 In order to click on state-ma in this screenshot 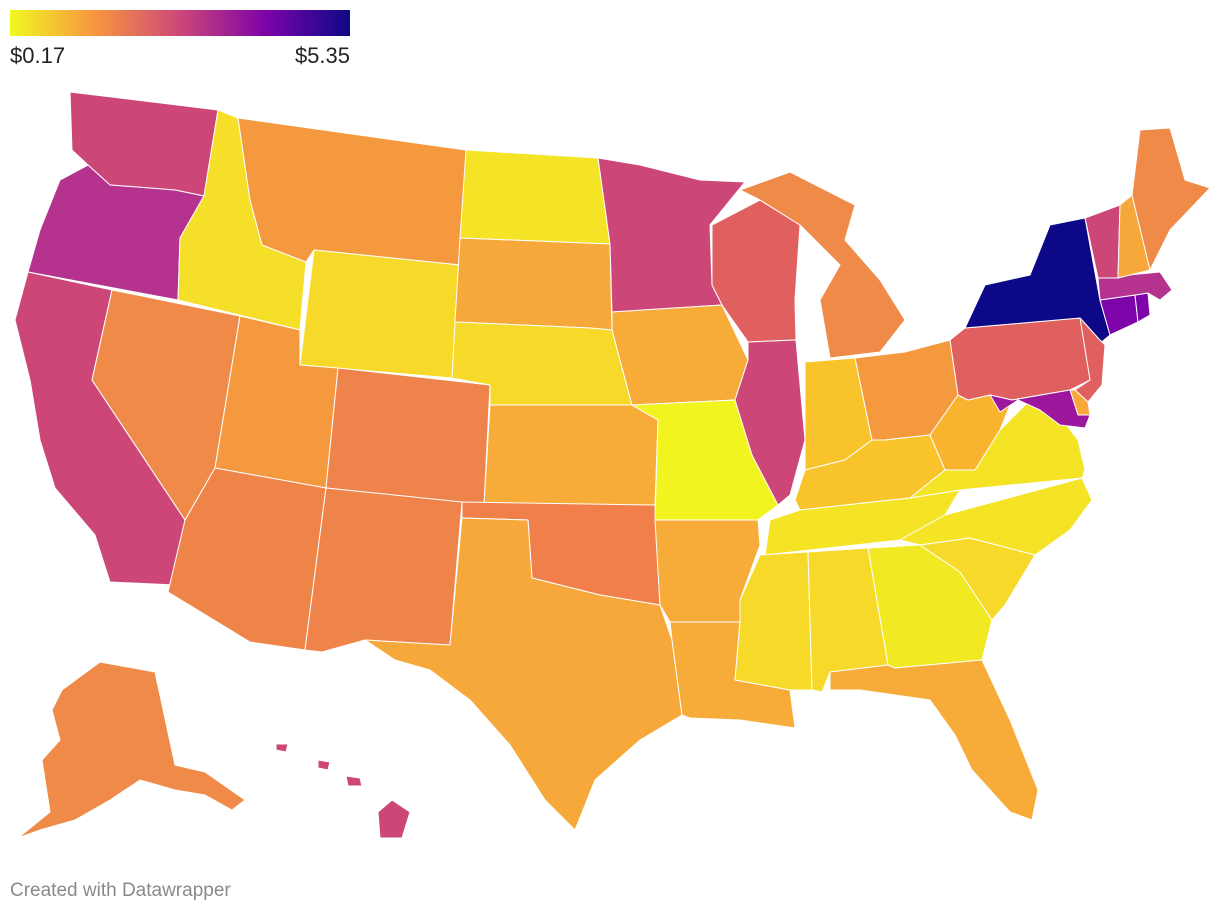, I will do `click(1135, 286)`.